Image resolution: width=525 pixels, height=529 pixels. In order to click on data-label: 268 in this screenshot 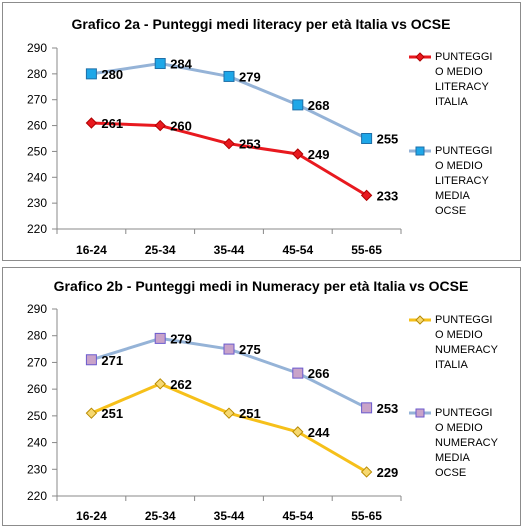, I will do `click(319, 105)`.